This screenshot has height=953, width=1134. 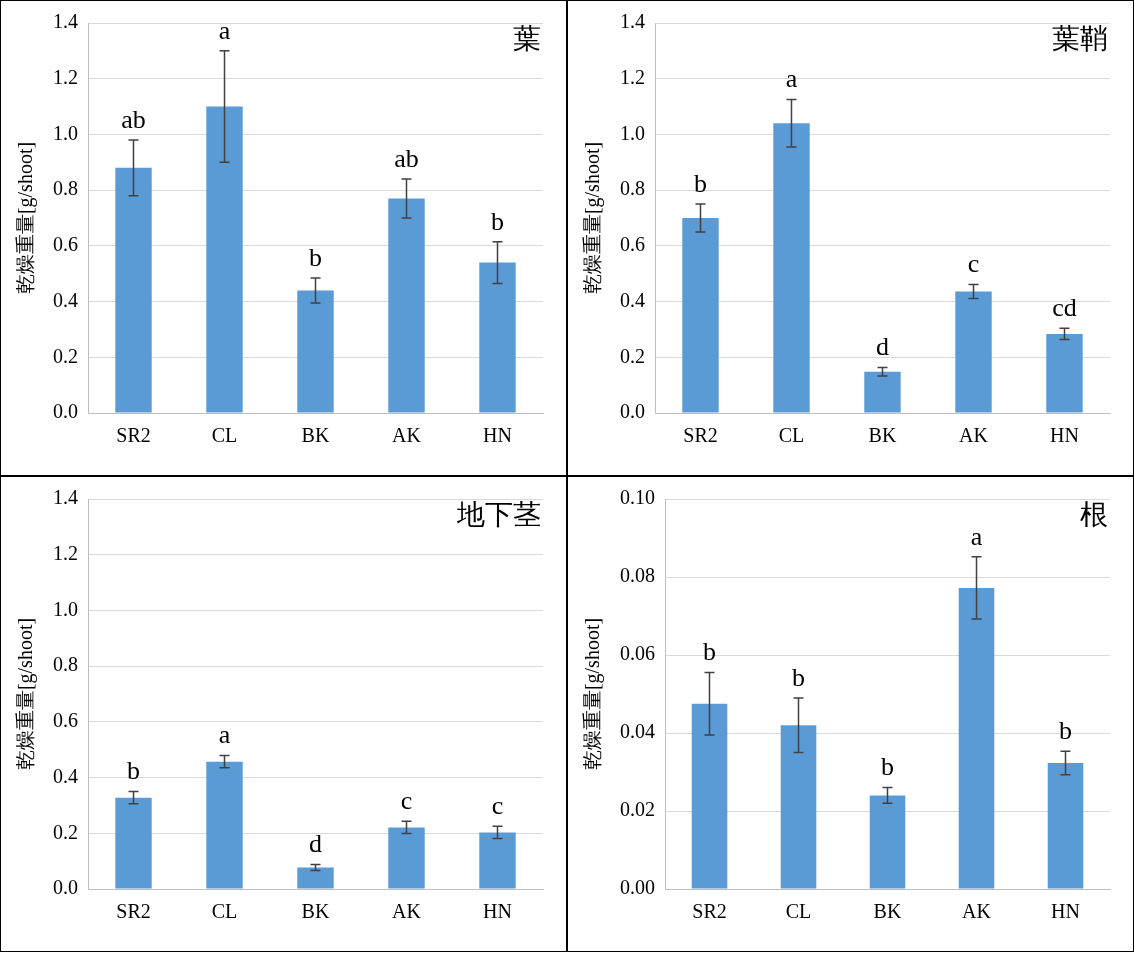 What do you see at coordinates (637, 653) in the screenshot?
I see `y-tick-label: 0.06` at bounding box center [637, 653].